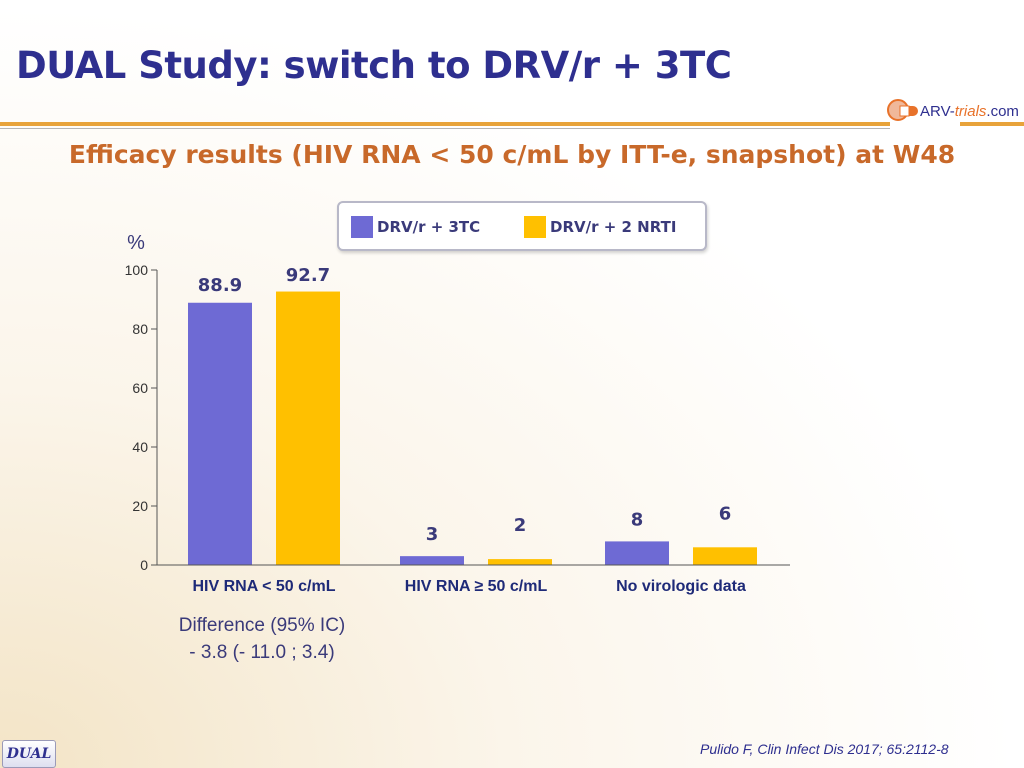 The height and width of the screenshot is (768, 1024). Describe the element at coordinates (136, 243) in the screenshot. I see `y-axis-label: %` at that location.